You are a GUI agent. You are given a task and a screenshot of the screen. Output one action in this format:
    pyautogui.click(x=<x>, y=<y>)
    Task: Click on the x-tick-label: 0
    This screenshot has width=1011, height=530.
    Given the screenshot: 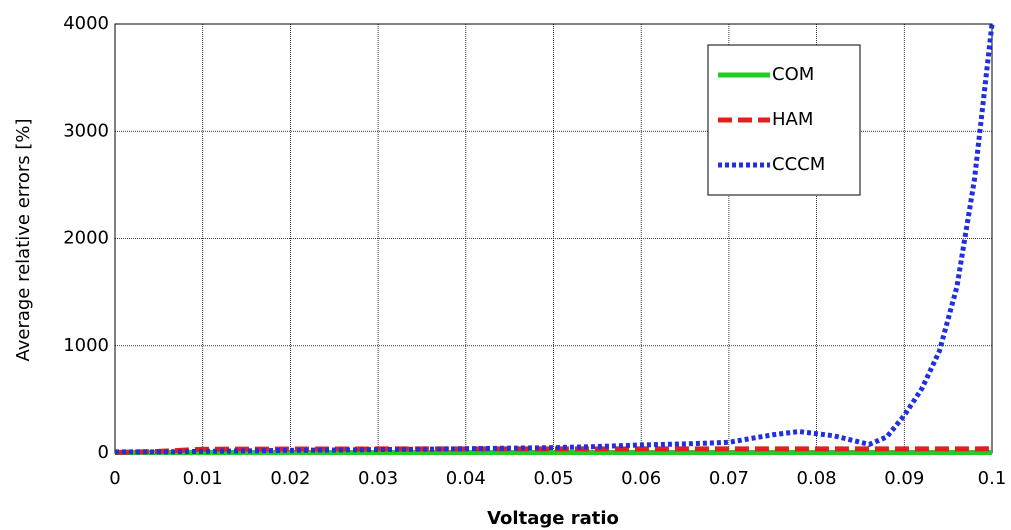 What is the action you would take?
    pyautogui.click(x=114, y=478)
    